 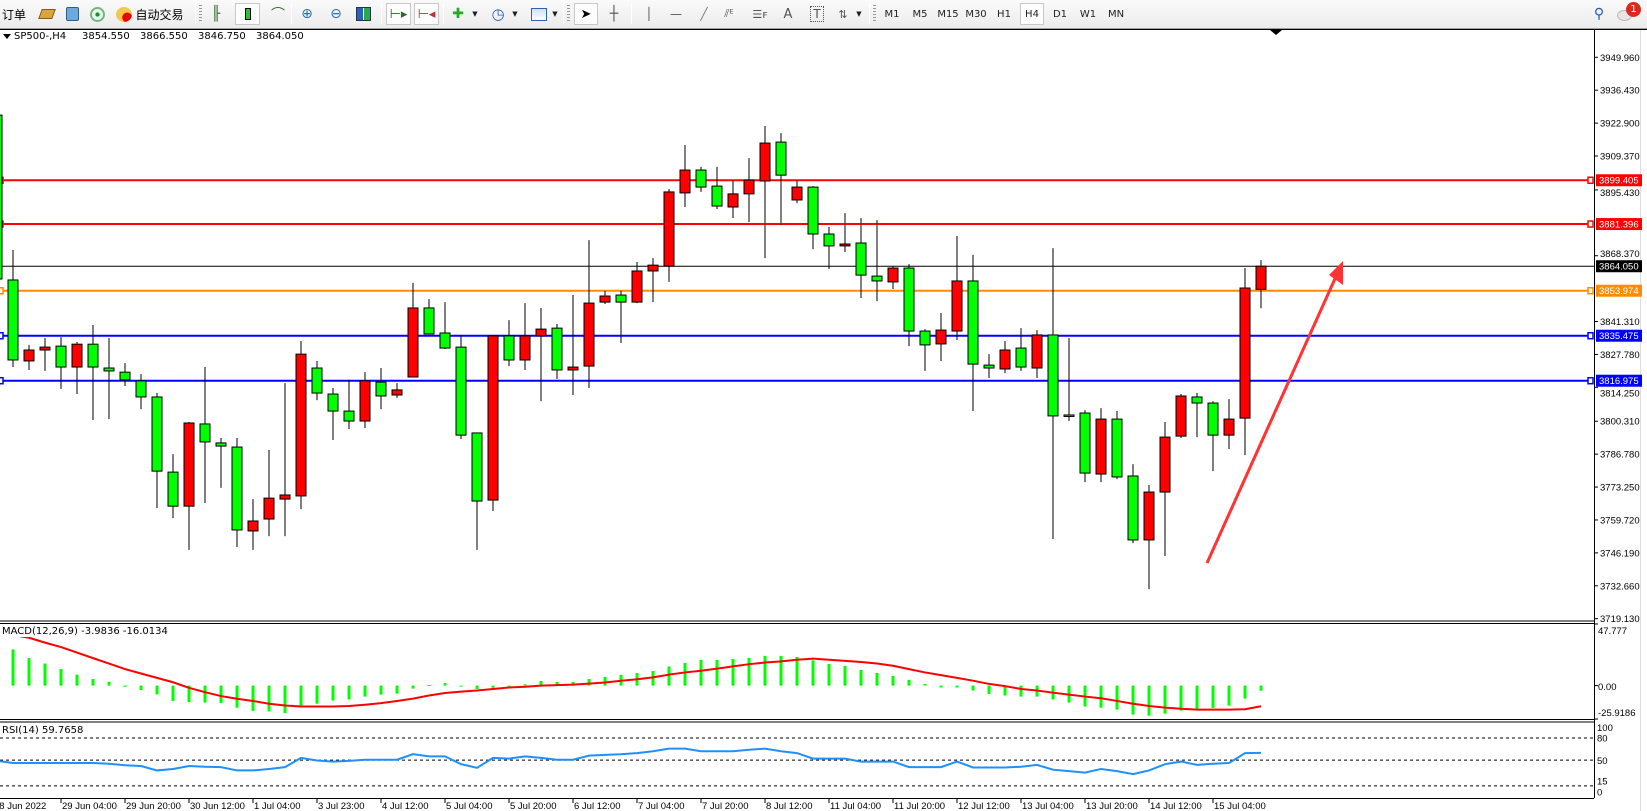 I want to click on arrows-dropdown: ▼, so click(x=859, y=14).